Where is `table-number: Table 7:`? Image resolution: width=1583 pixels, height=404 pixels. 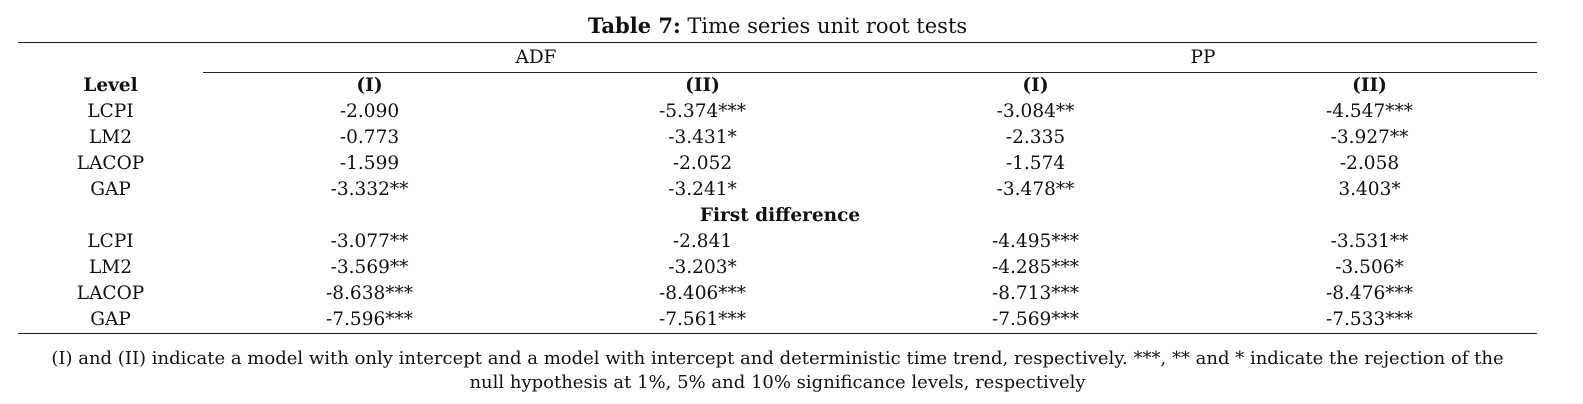
table-number: Table 7: is located at coordinates (634, 25).